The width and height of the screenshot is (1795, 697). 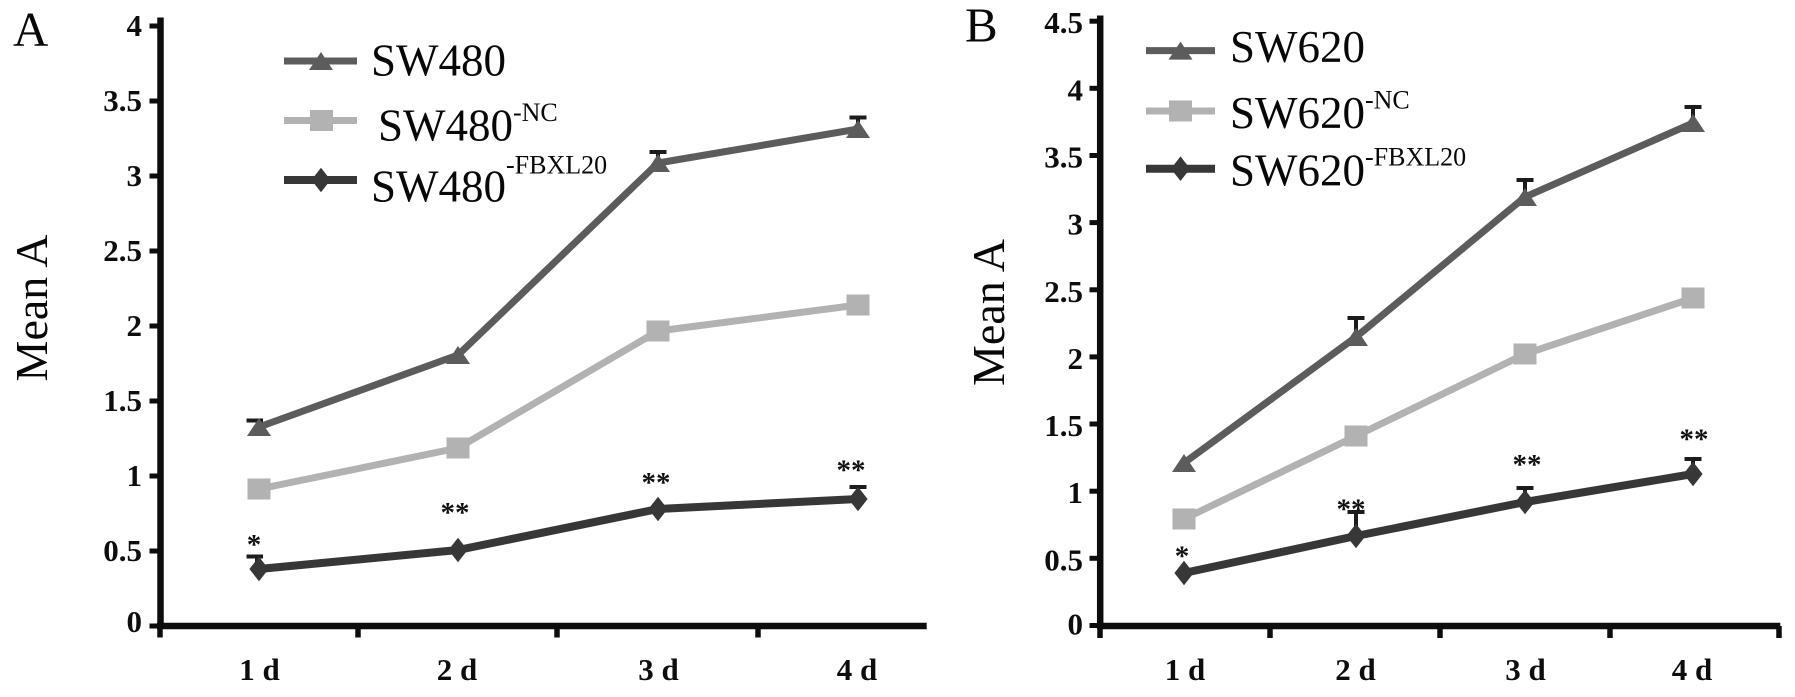 What do you see at coordinates (31, 29) in the screenshot?
I see `svg-text: A` at bounding box center [31, 29].